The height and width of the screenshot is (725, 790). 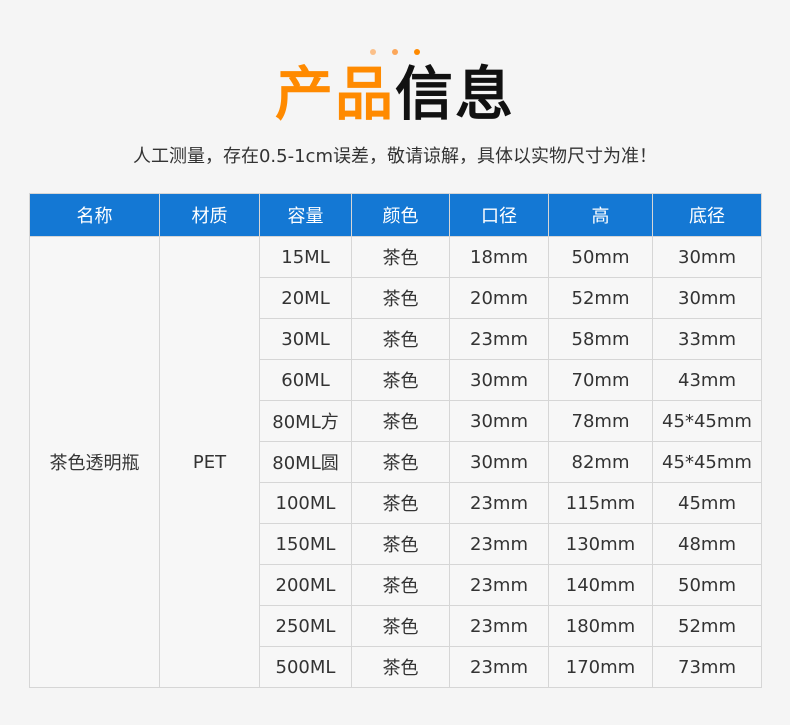 I want to click on table-cell: 70mm, so click(x=600, y=380).